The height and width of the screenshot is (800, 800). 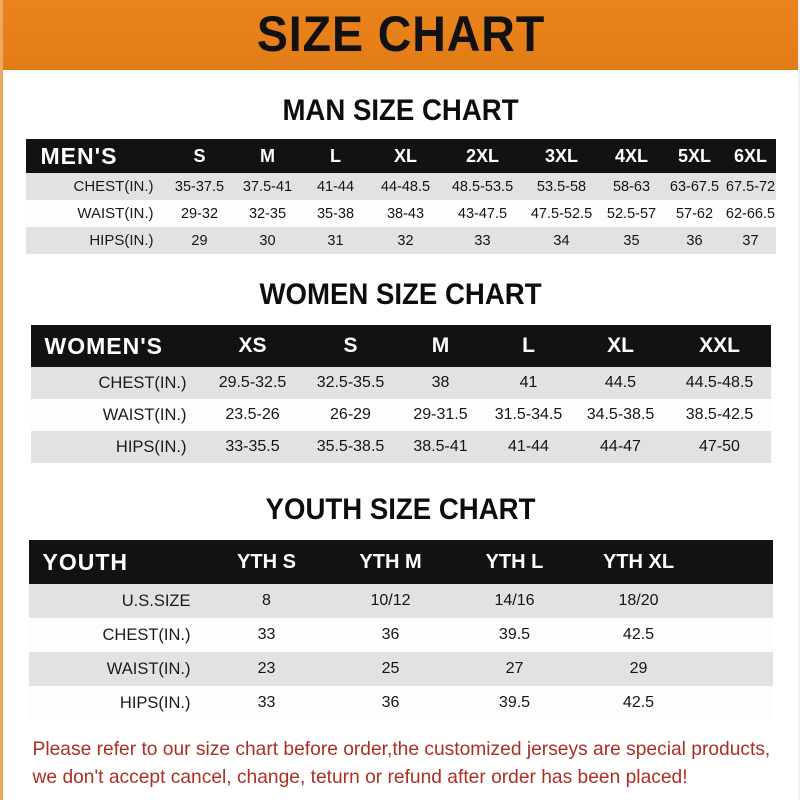 I want to click on youth-row-label-hips: HIPS(IN.), so click(x=155, y=702).